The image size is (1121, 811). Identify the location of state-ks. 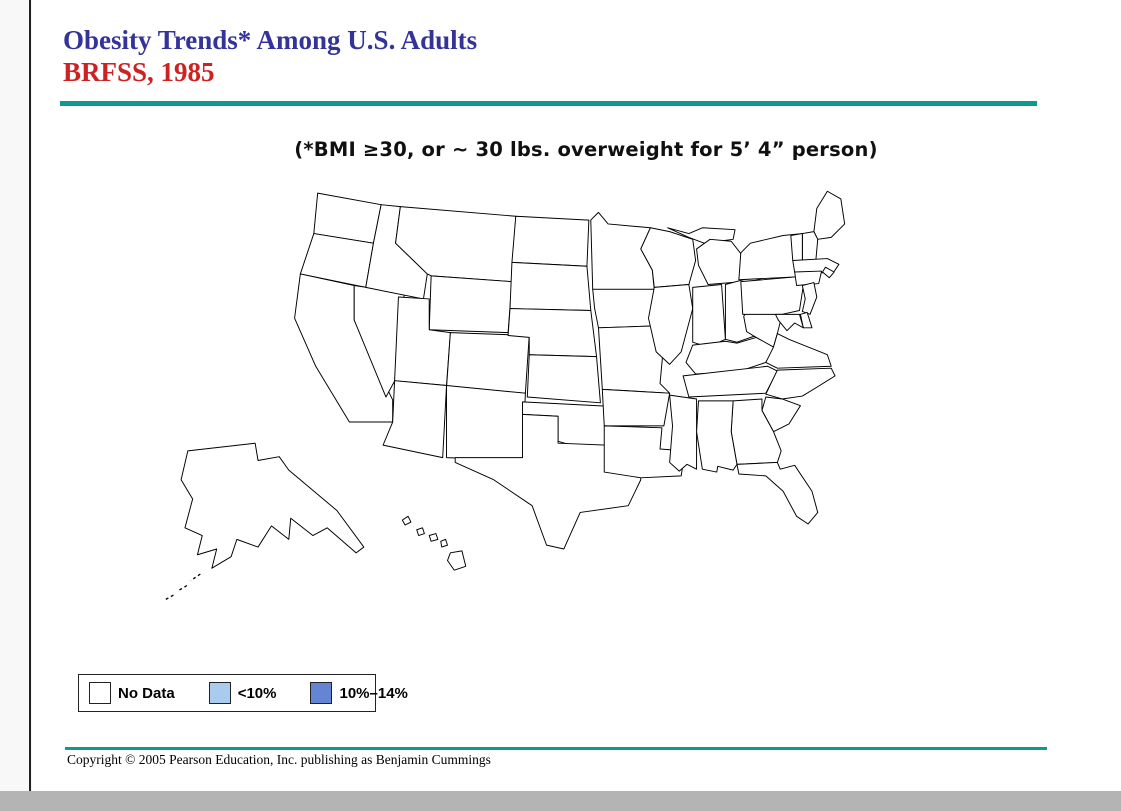
(563, 379).